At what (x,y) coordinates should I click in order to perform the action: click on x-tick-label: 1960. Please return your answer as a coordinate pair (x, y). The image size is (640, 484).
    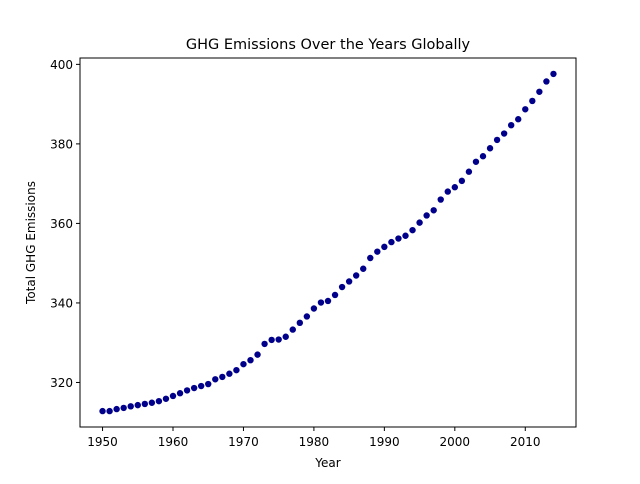
    Looking at the image, I should click on (173, 442).